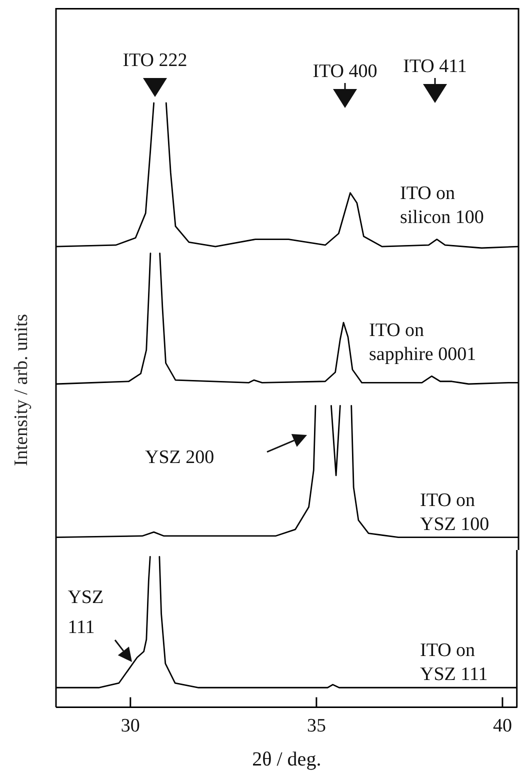 The height and width of the screenshot is (776, 520). I want to click on y-axis-title: Intensity / arb. units, so click(22, 390).